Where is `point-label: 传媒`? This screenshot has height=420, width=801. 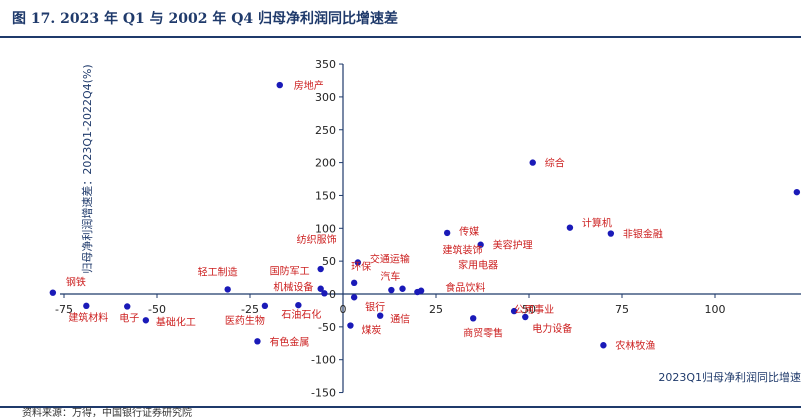 point-label: 传媒 is located at coordinates (469, 232).